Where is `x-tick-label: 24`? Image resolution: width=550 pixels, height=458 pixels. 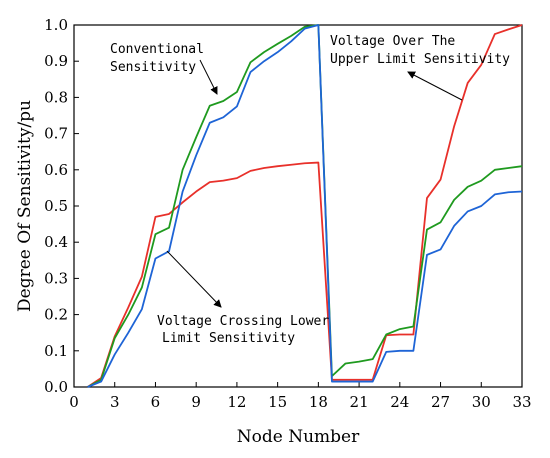
x-tick-label: 24 is located at coordinates (399, 402).